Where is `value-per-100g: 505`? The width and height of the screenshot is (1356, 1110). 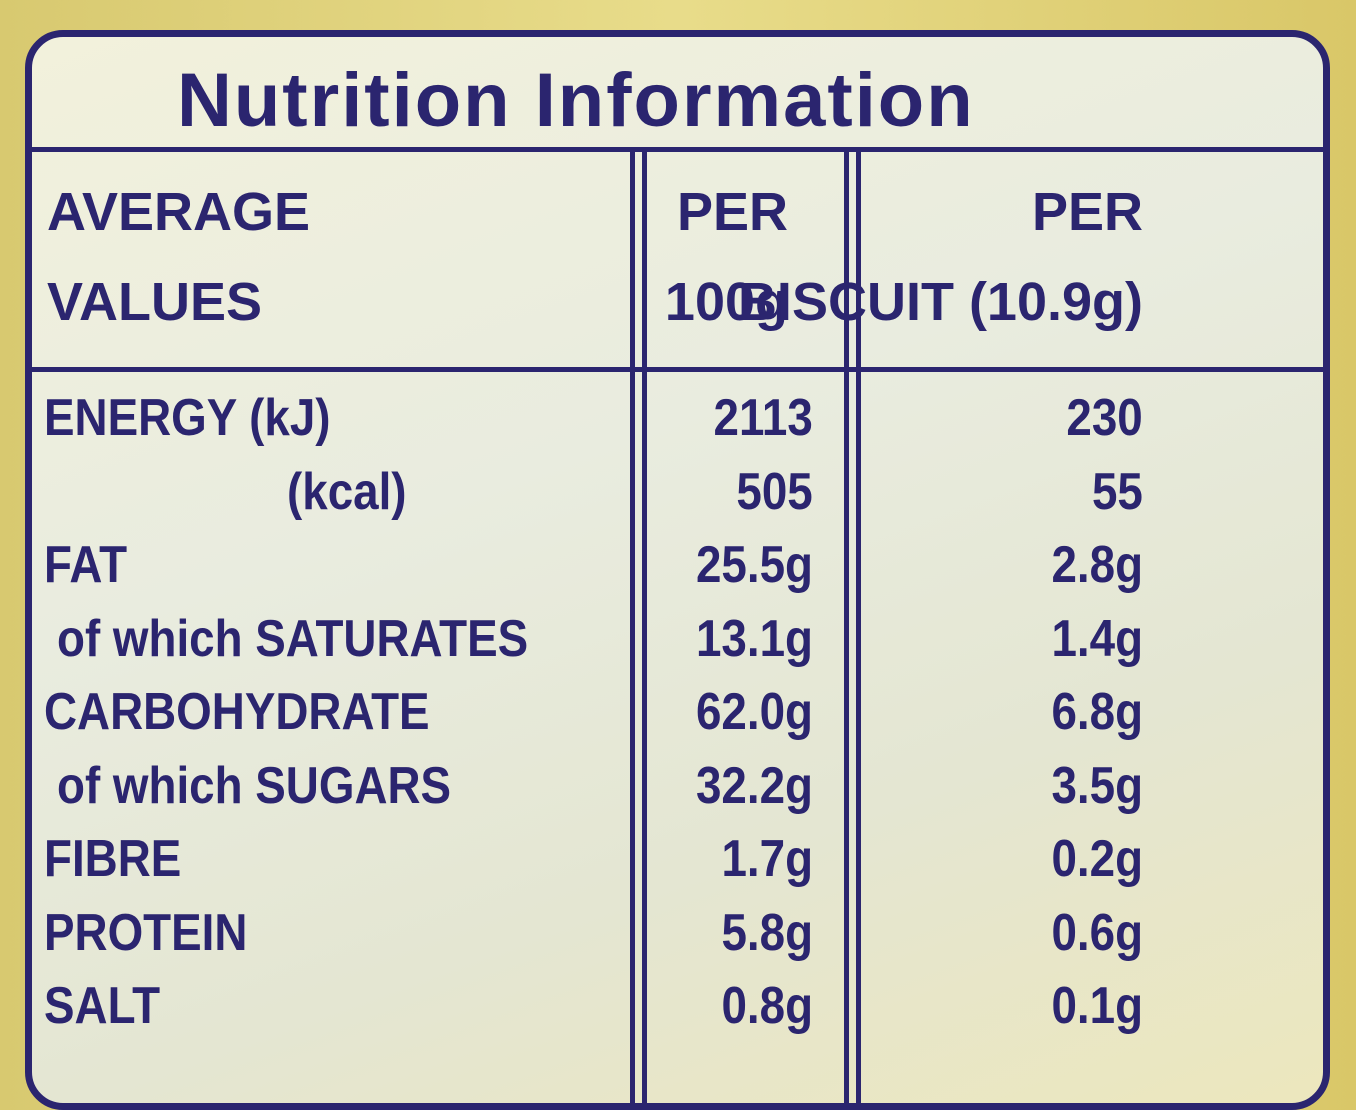 value-per-100g: 505 is located at coordinates (774, 491).